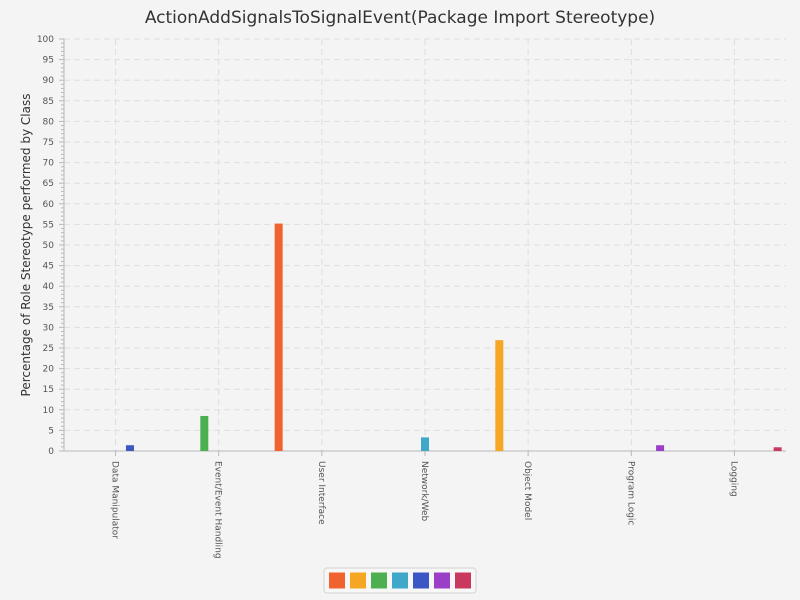 This screenshot has height=600, width=800. Describe the element at coordinates (49, 246) in the screenshot. I see `y-tick-label: 50` at that location.